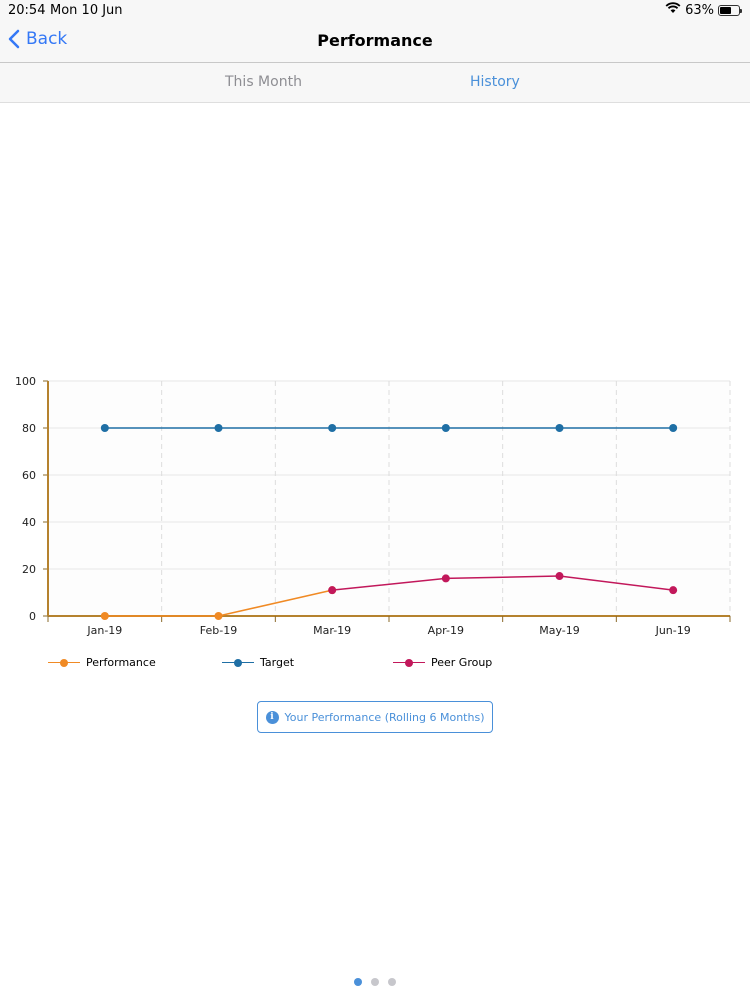 The image size is (750, 1000). What do you see at coordinates (332, 630) in the screenshot?
I see `x-tick-label: Mar-19` at bounding box center [332, 630].